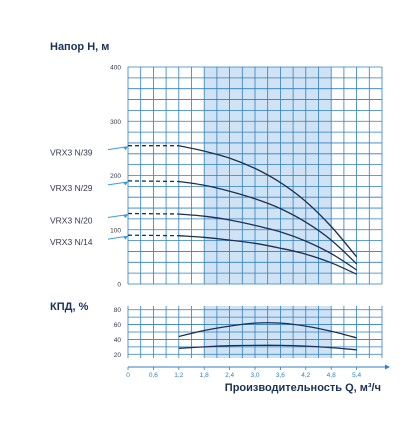  What do you see at coordinates (115, 230) in the screenshot?
I see `y-tick-label: 100` at bounding box center [115, 230].